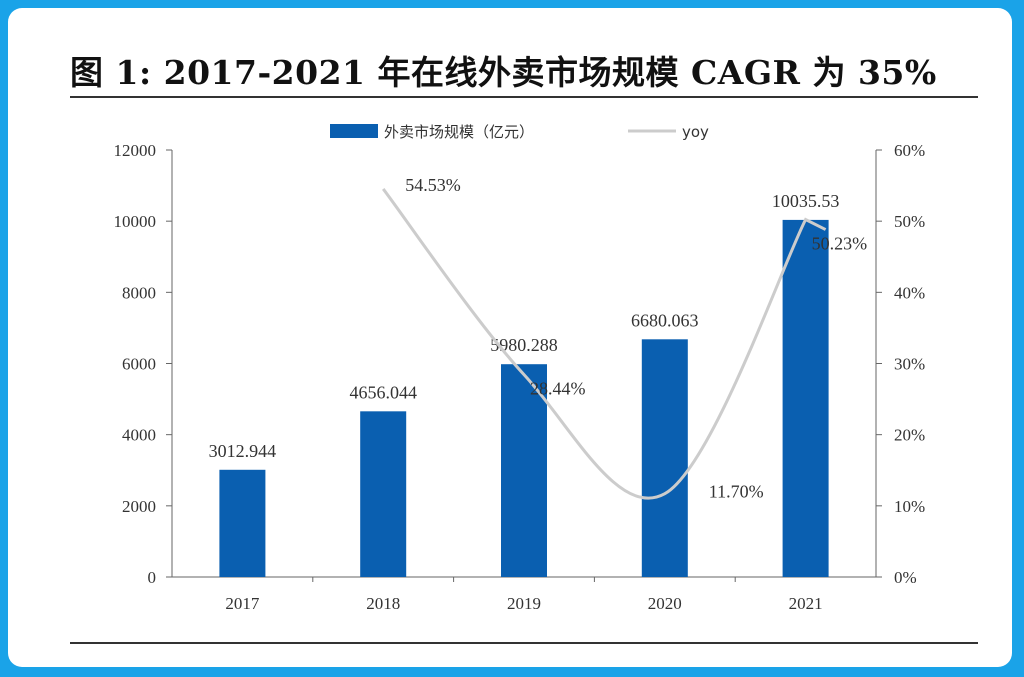 The image size is (1024, 677). I want to click on y-left-tick-label: 8000, so click(139, 292).